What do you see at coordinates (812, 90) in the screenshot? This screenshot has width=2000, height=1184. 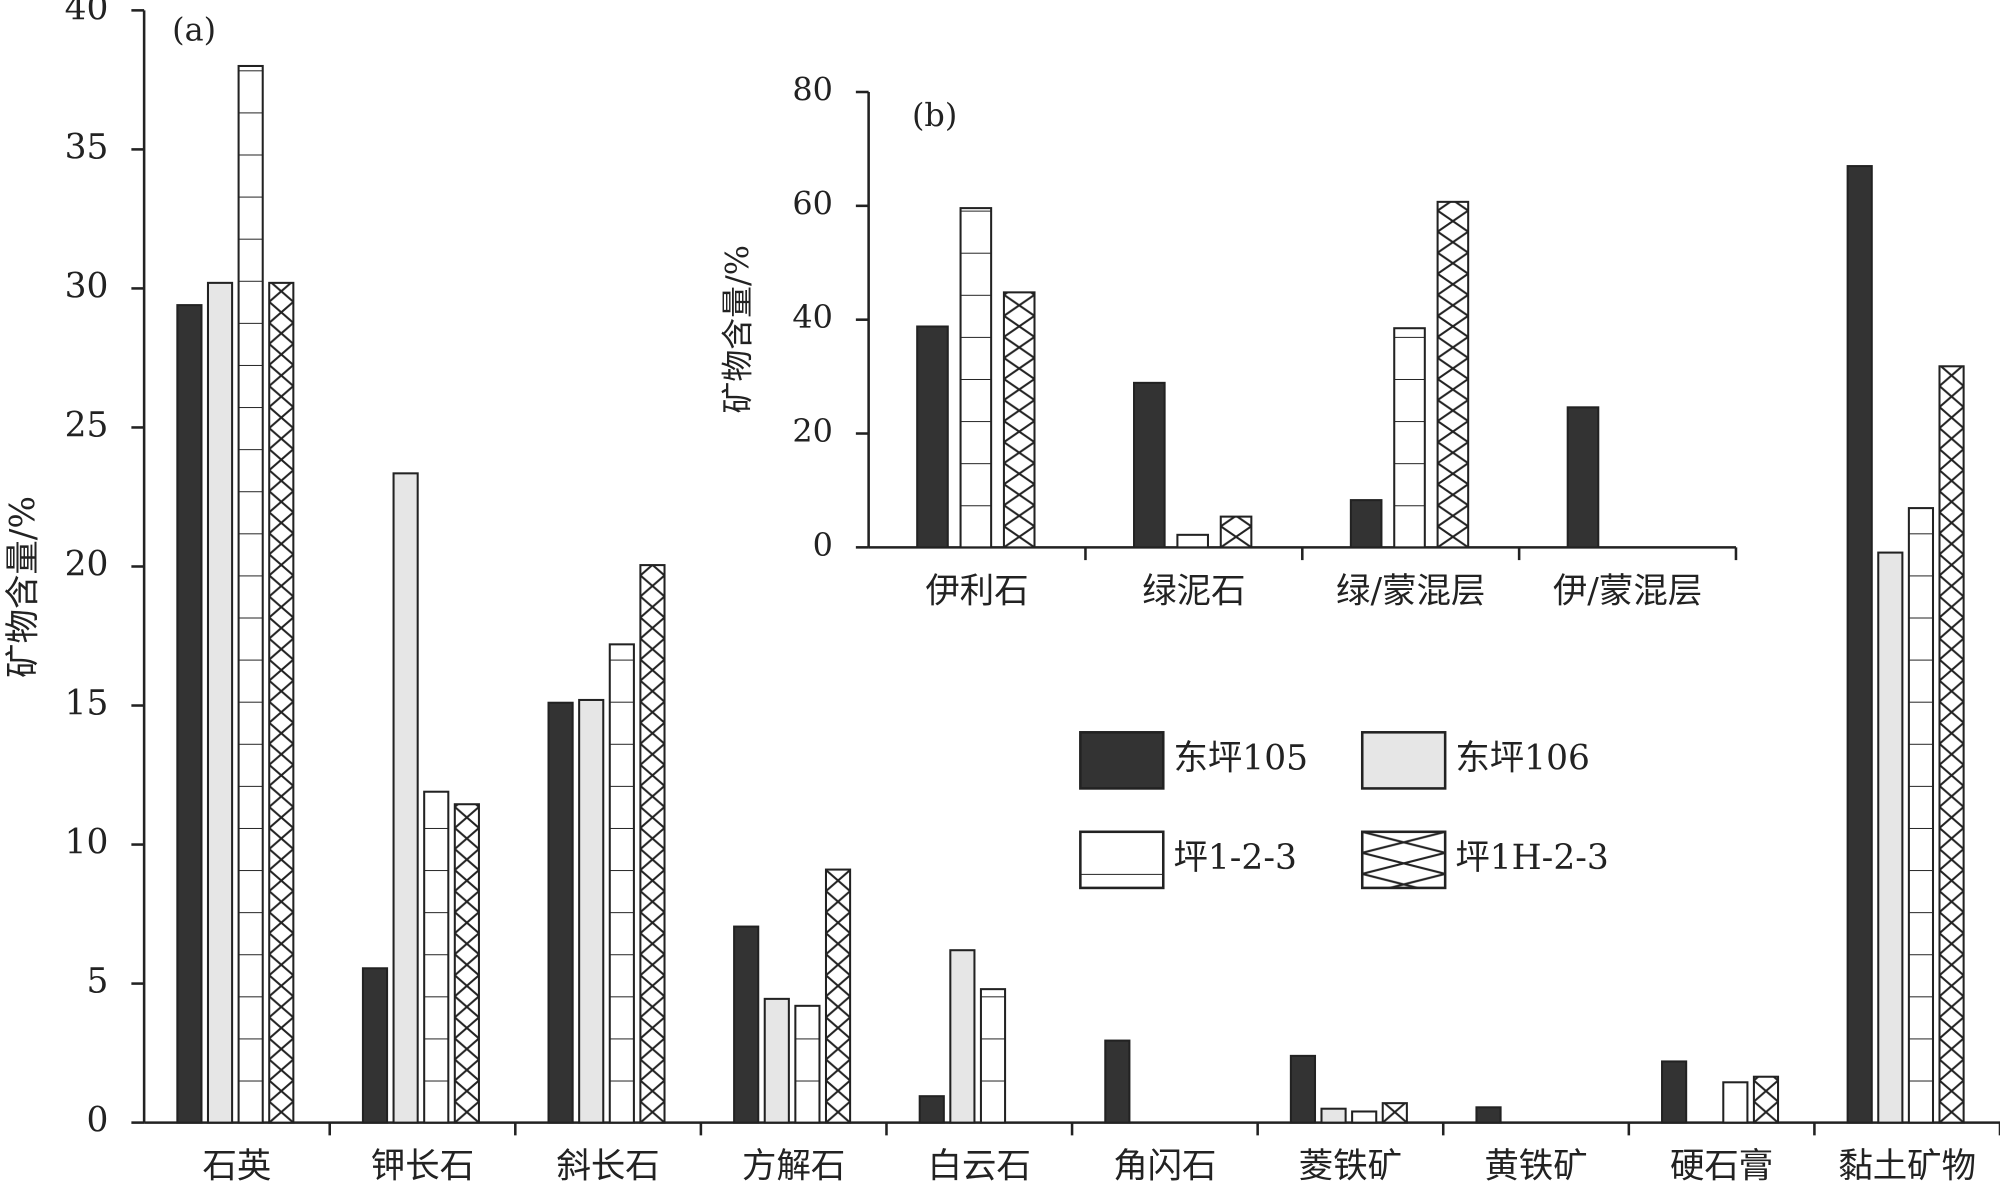 I see `y-tick-label: 80` at bounding box center [812, 90].